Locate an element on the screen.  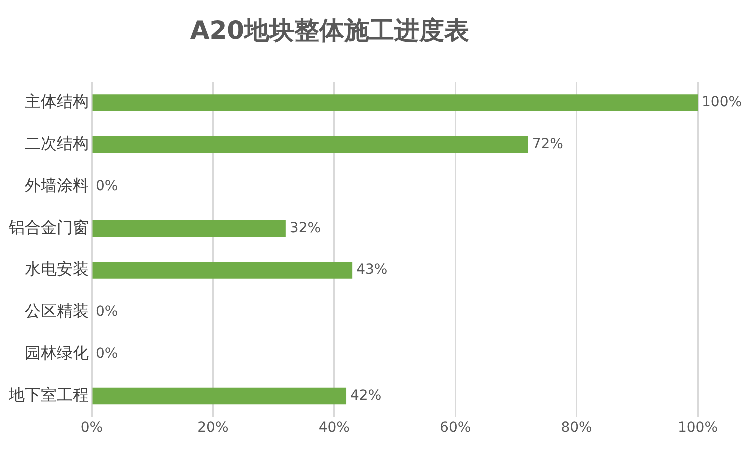
x-tick-label: 100% is located at coordinates (698, 428).